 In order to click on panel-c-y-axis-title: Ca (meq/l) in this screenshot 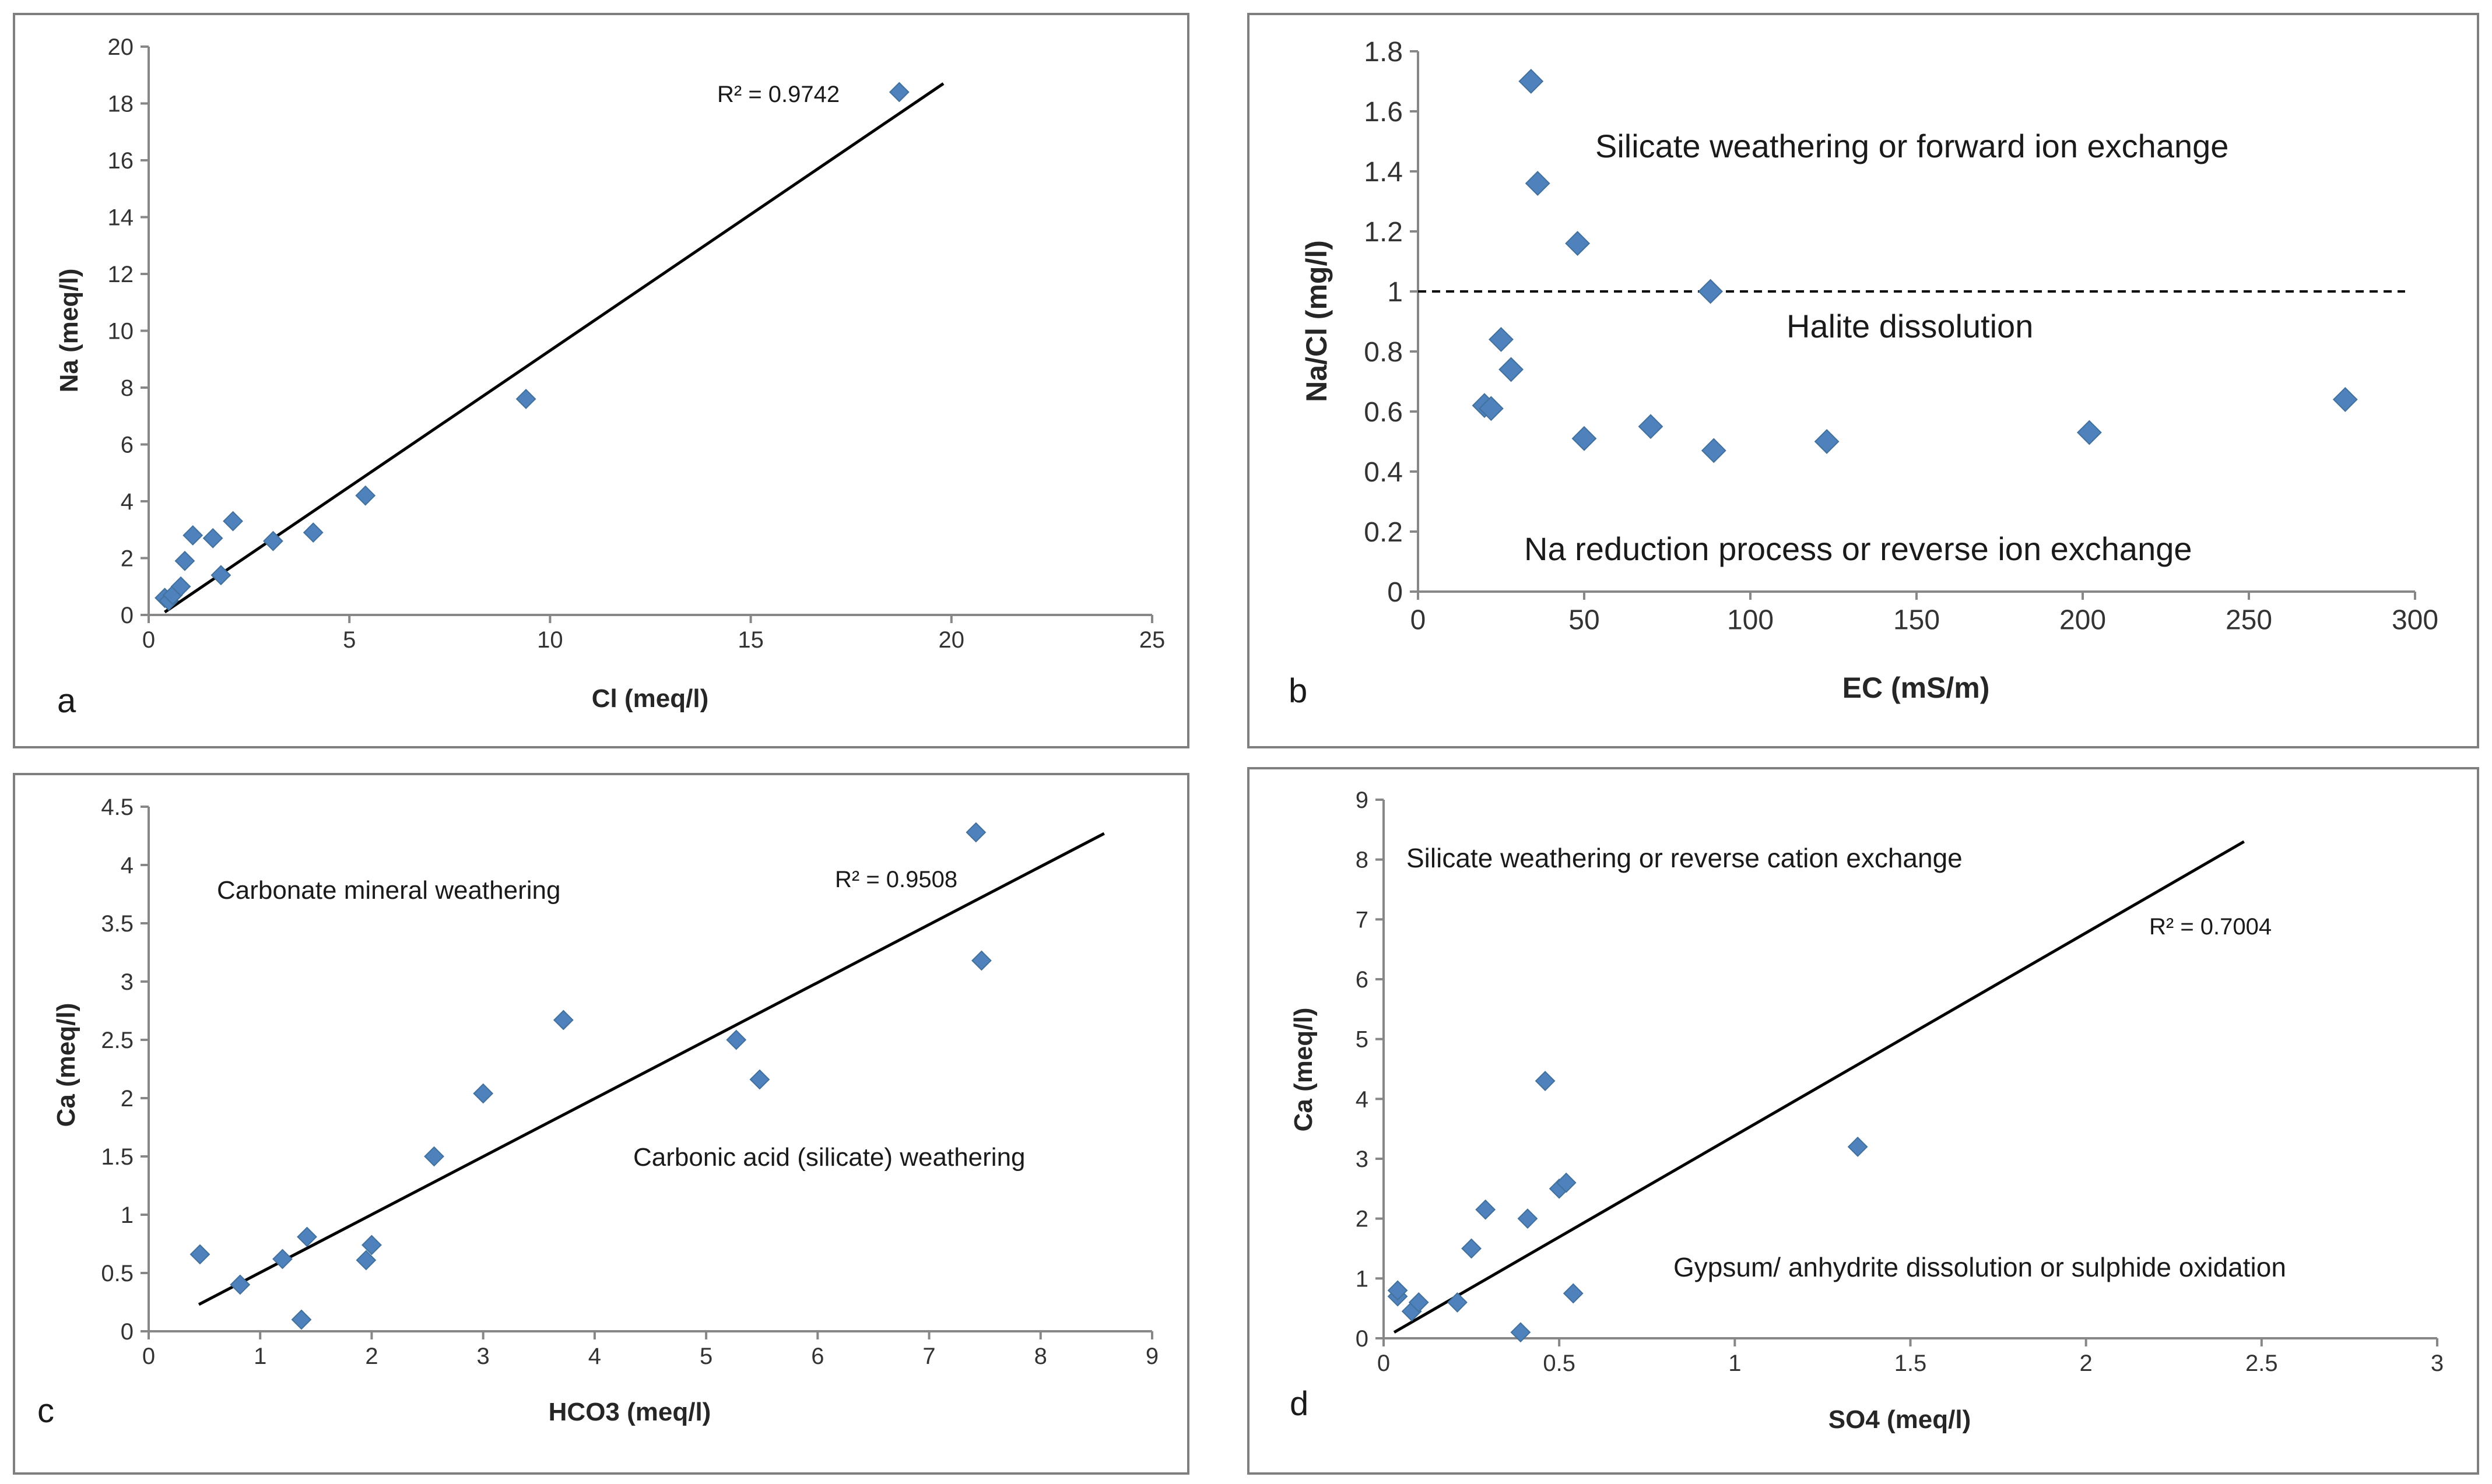, I will do `click(66, 1065)`.